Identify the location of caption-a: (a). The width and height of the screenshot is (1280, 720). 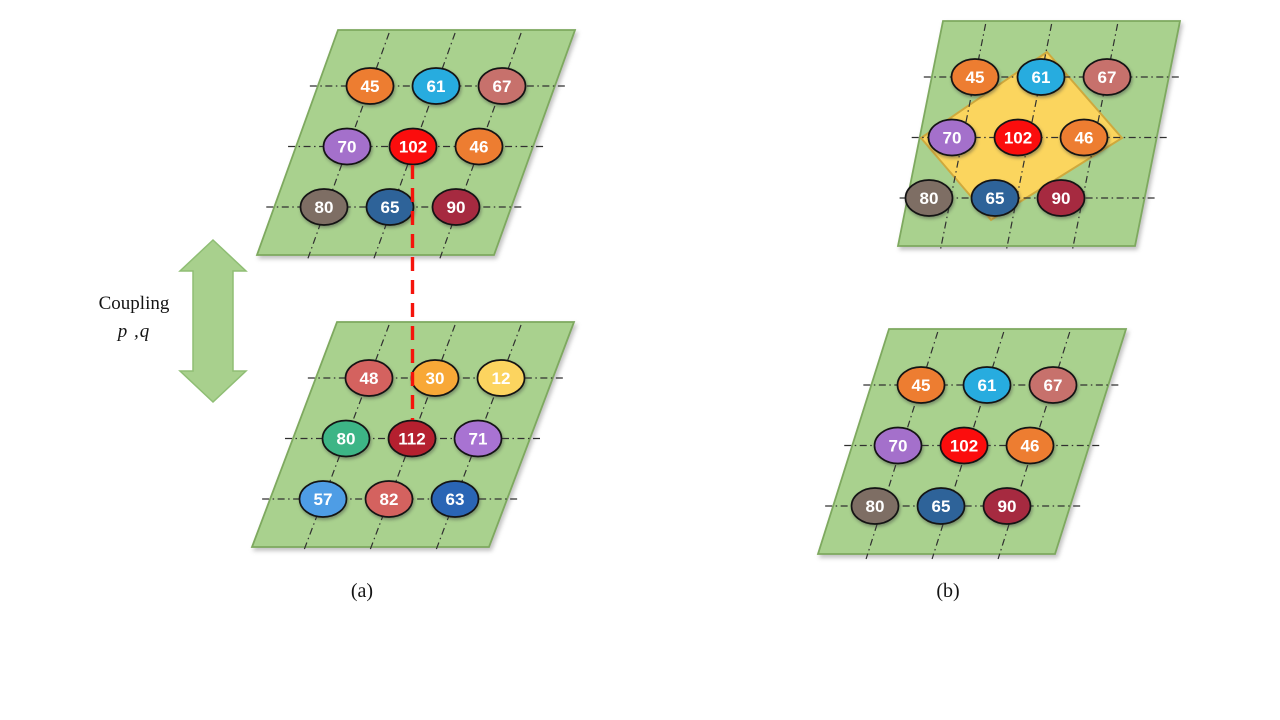
(362, 591).